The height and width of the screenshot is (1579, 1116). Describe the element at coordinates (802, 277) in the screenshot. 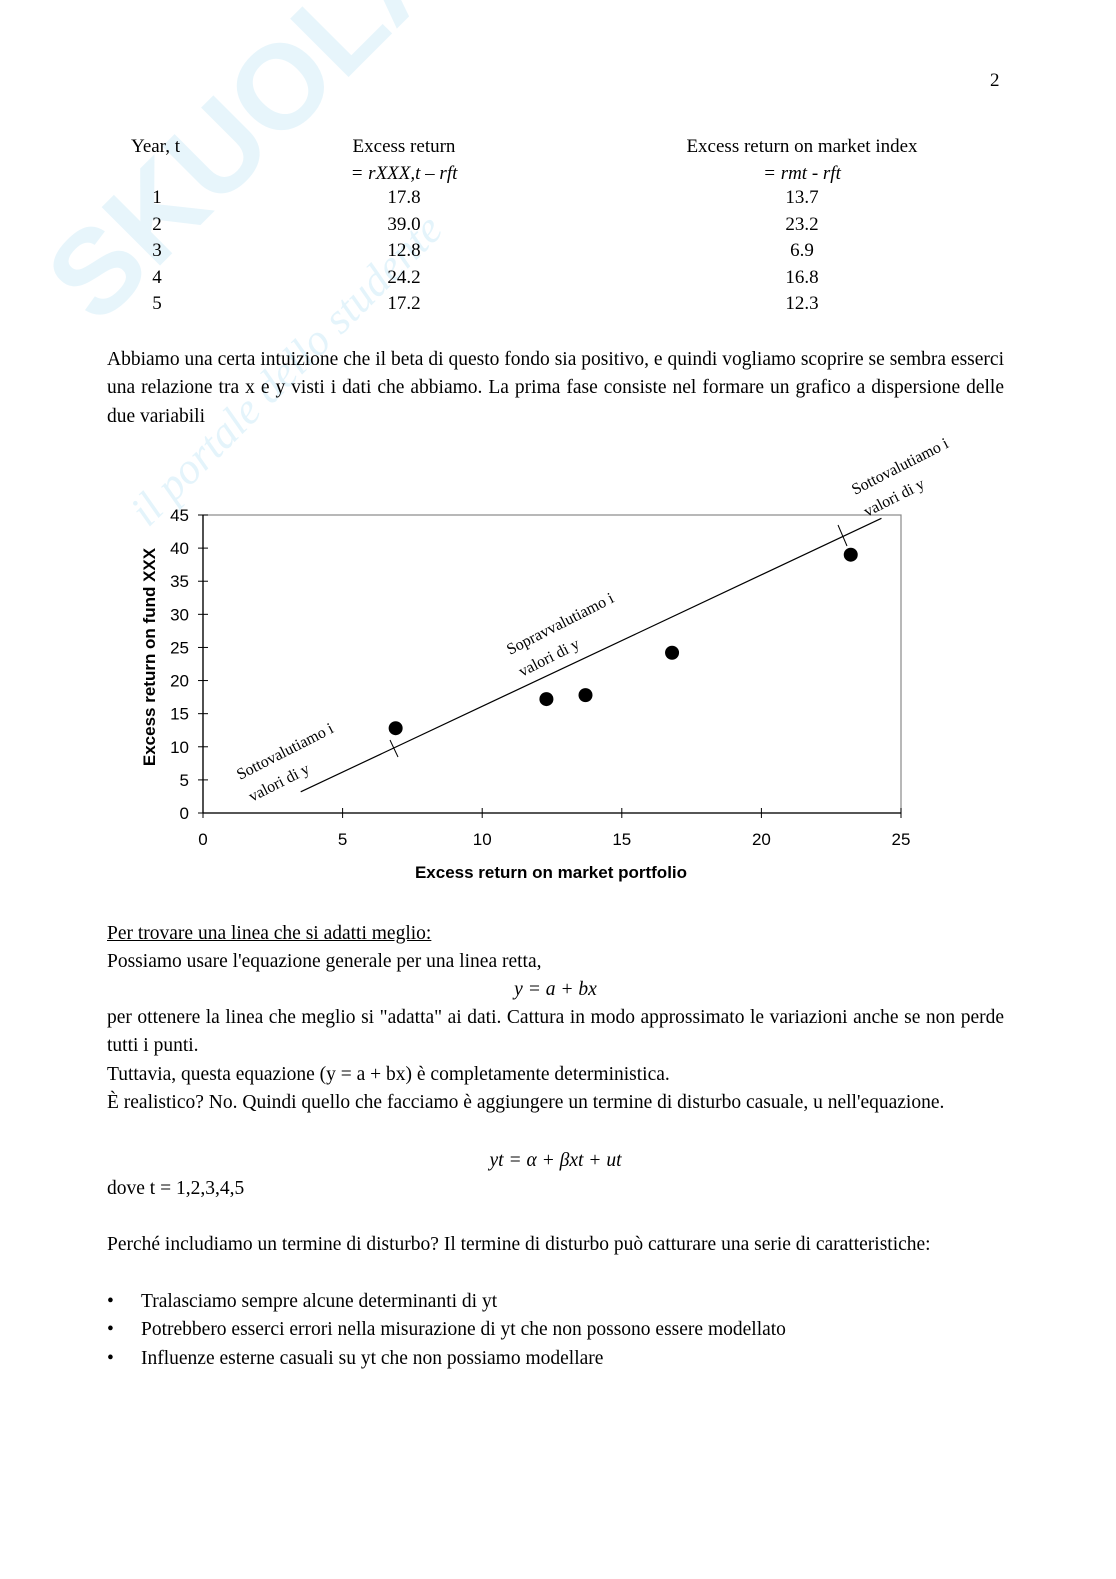

I see `table-cell: 16.8` at that location.